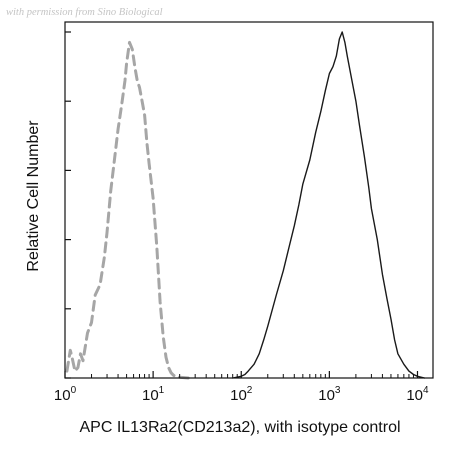  I want to click on x-tick-label: 10², so click(241, 394).